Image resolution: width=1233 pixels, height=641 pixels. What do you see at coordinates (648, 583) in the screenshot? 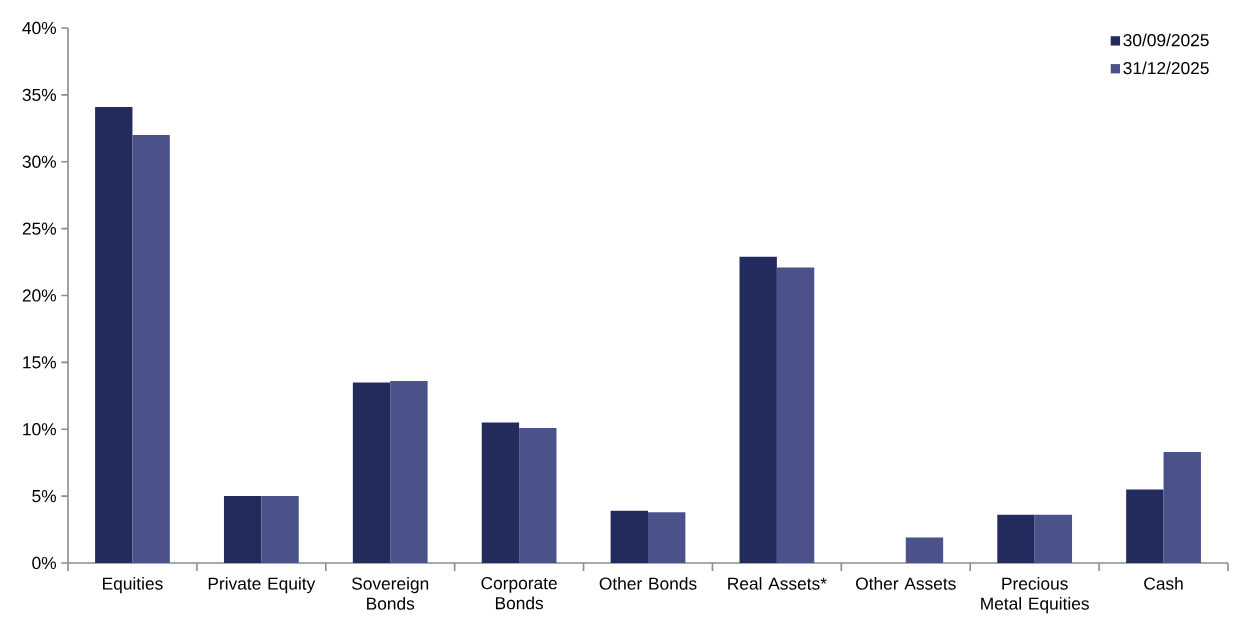
I see `x-tick-label: Other Bonds` at bounding box center [648, 583].